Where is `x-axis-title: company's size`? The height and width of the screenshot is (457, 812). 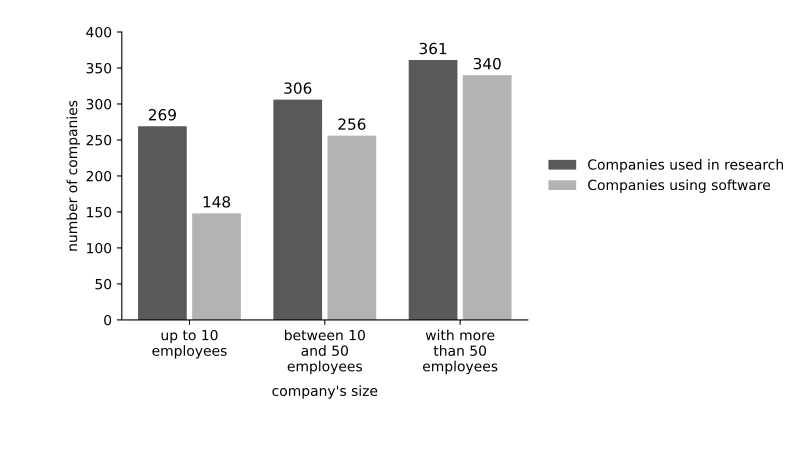
x-axis-title: company's size is located at coordinates (325, 392).